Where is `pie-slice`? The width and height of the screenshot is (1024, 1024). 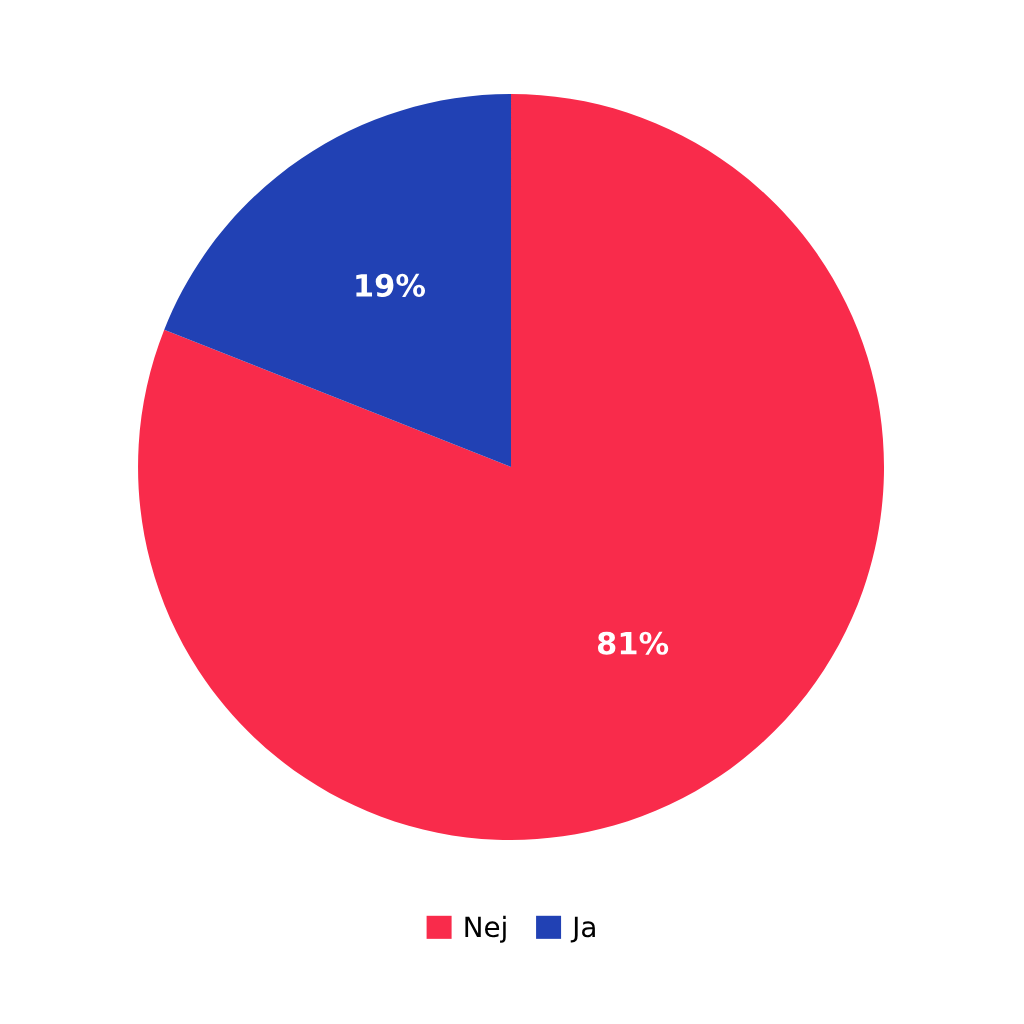
pie-slice is located at coordinates (338, 280).